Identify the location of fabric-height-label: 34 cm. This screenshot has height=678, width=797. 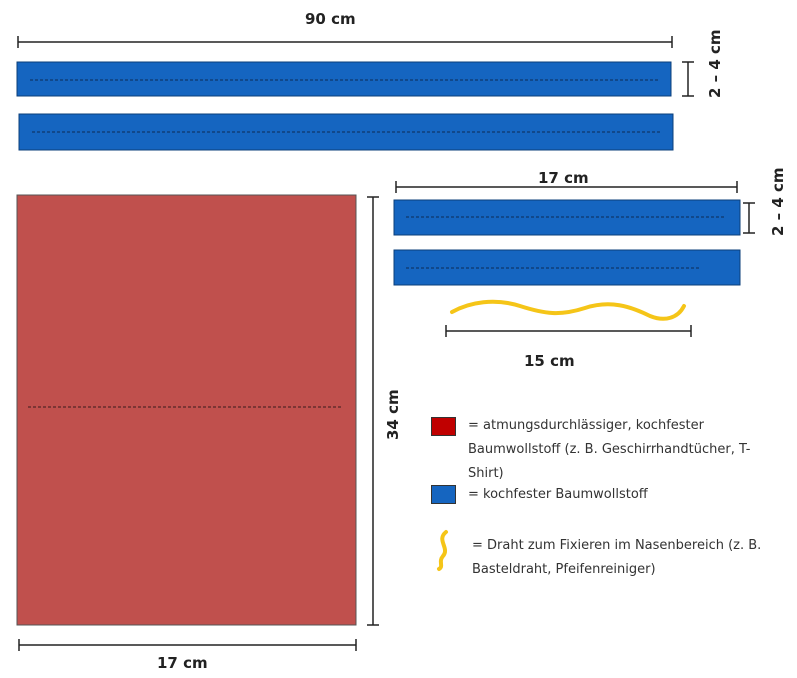
(393, 414).